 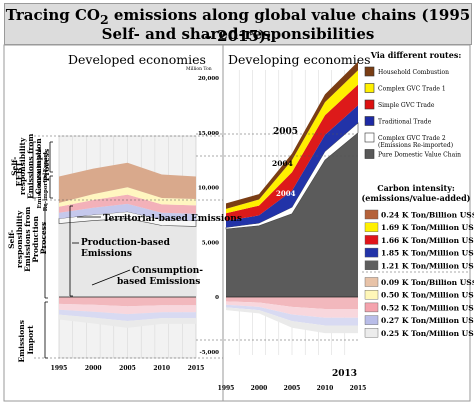 I want to click on developing-y-tick-label: 15,000, so click(x=208, y=134).